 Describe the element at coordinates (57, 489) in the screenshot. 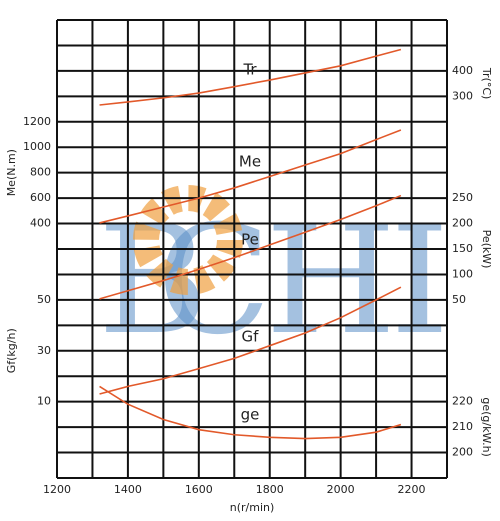

I see `x-tick-label: 1200` at that location.